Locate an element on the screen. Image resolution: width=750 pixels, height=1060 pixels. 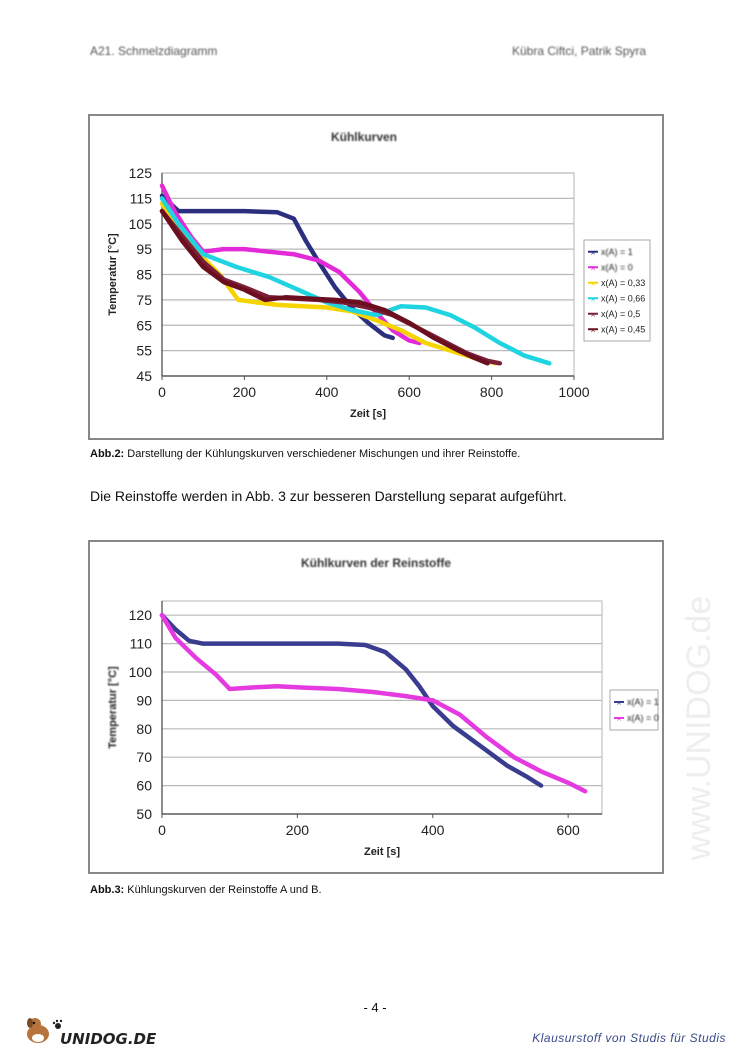
watermark: www.UNIDOG.de is located at coordinates (699, 729).